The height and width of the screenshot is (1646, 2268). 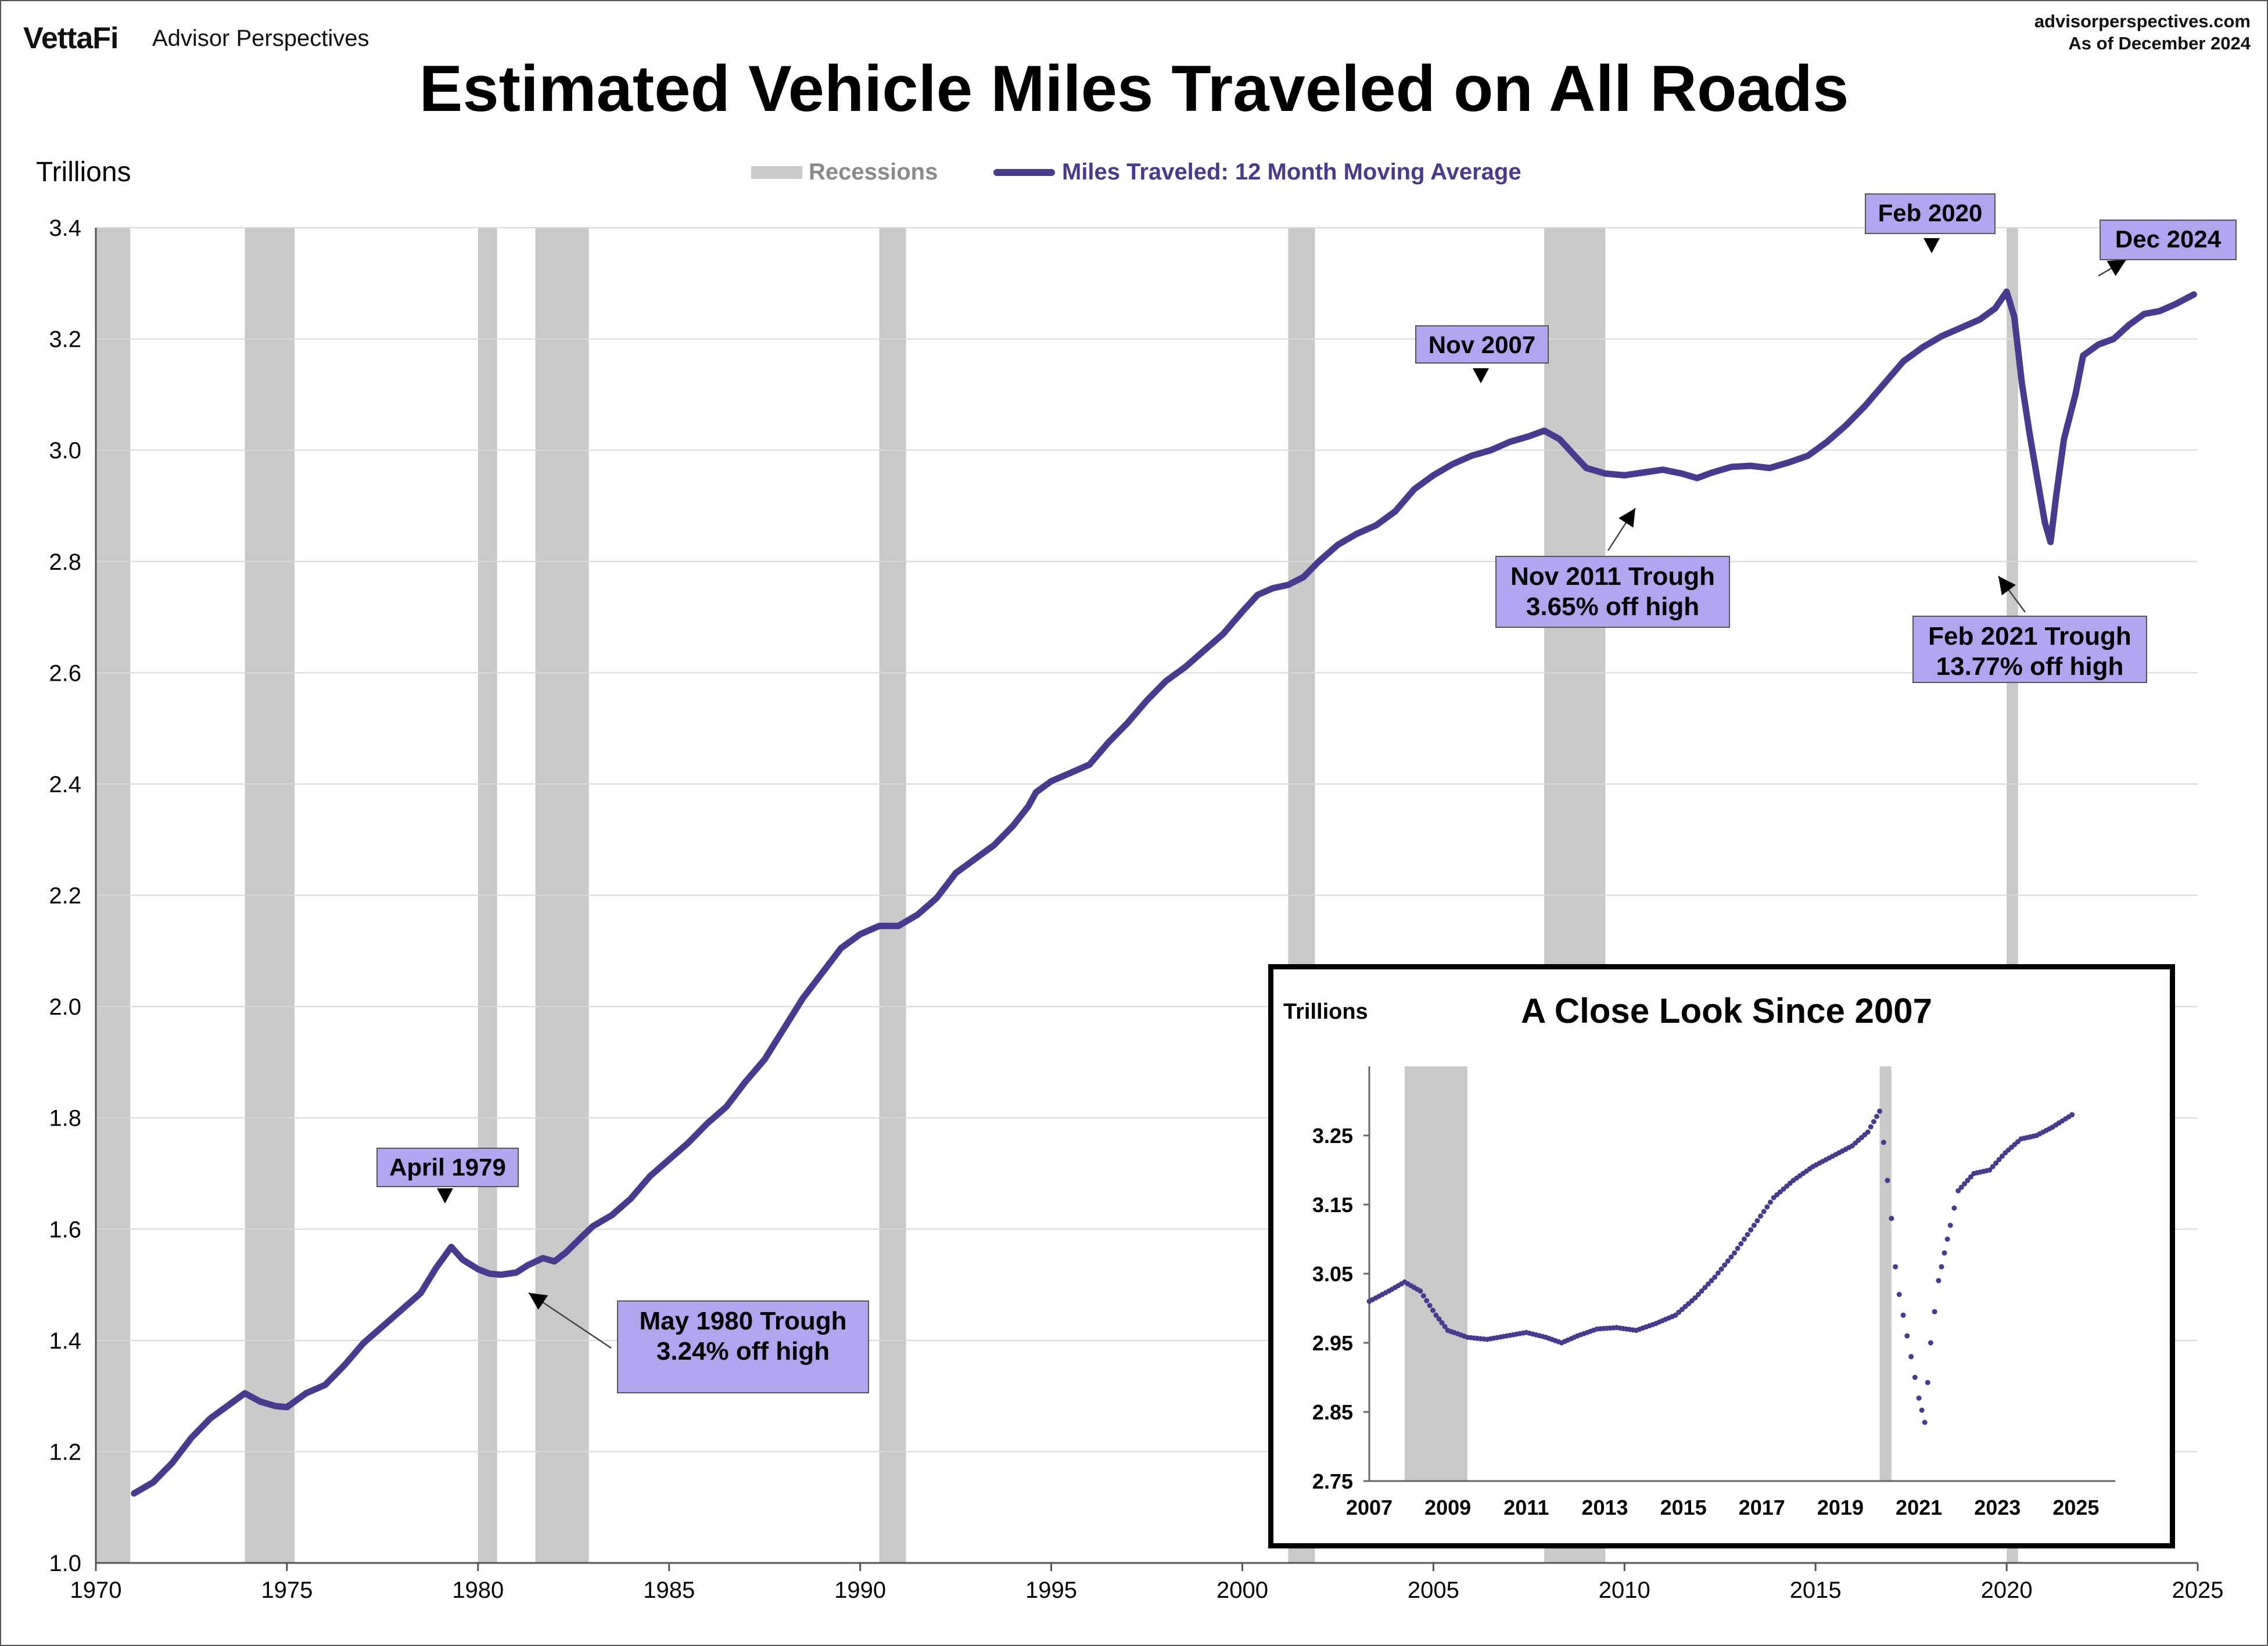 I want to click on annotation-may-1980-trough: May 1980 Trough 3.24% off high, so click(x=743, y=1346).